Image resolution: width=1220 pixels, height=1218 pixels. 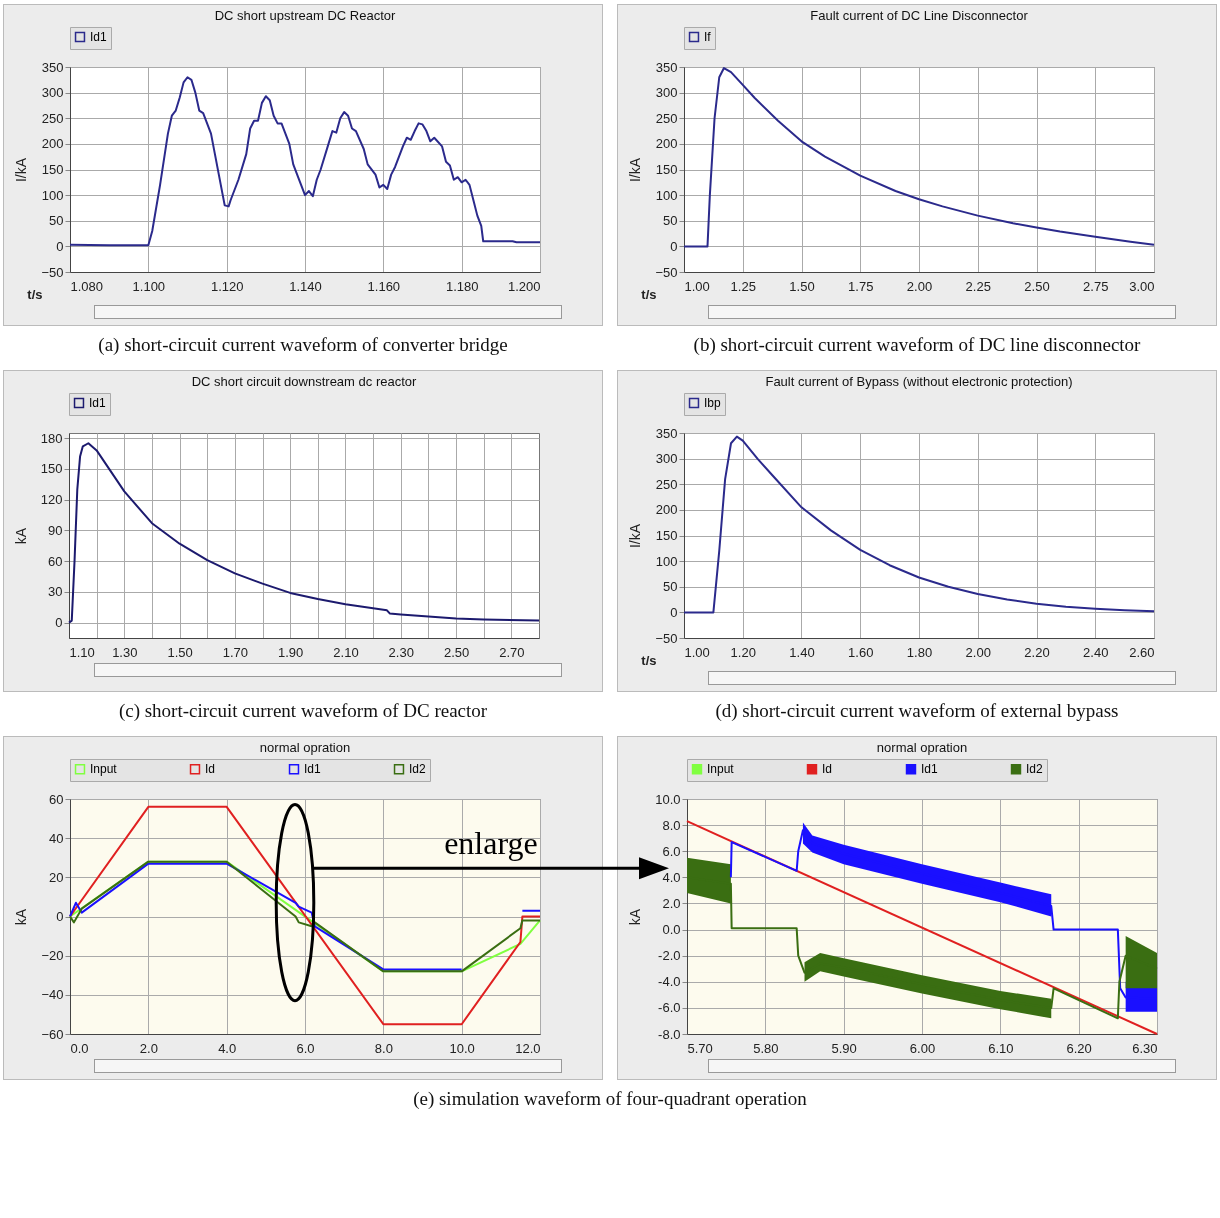 I want to click on x-tick-label: 0.0, so click(x=79, y=1048).